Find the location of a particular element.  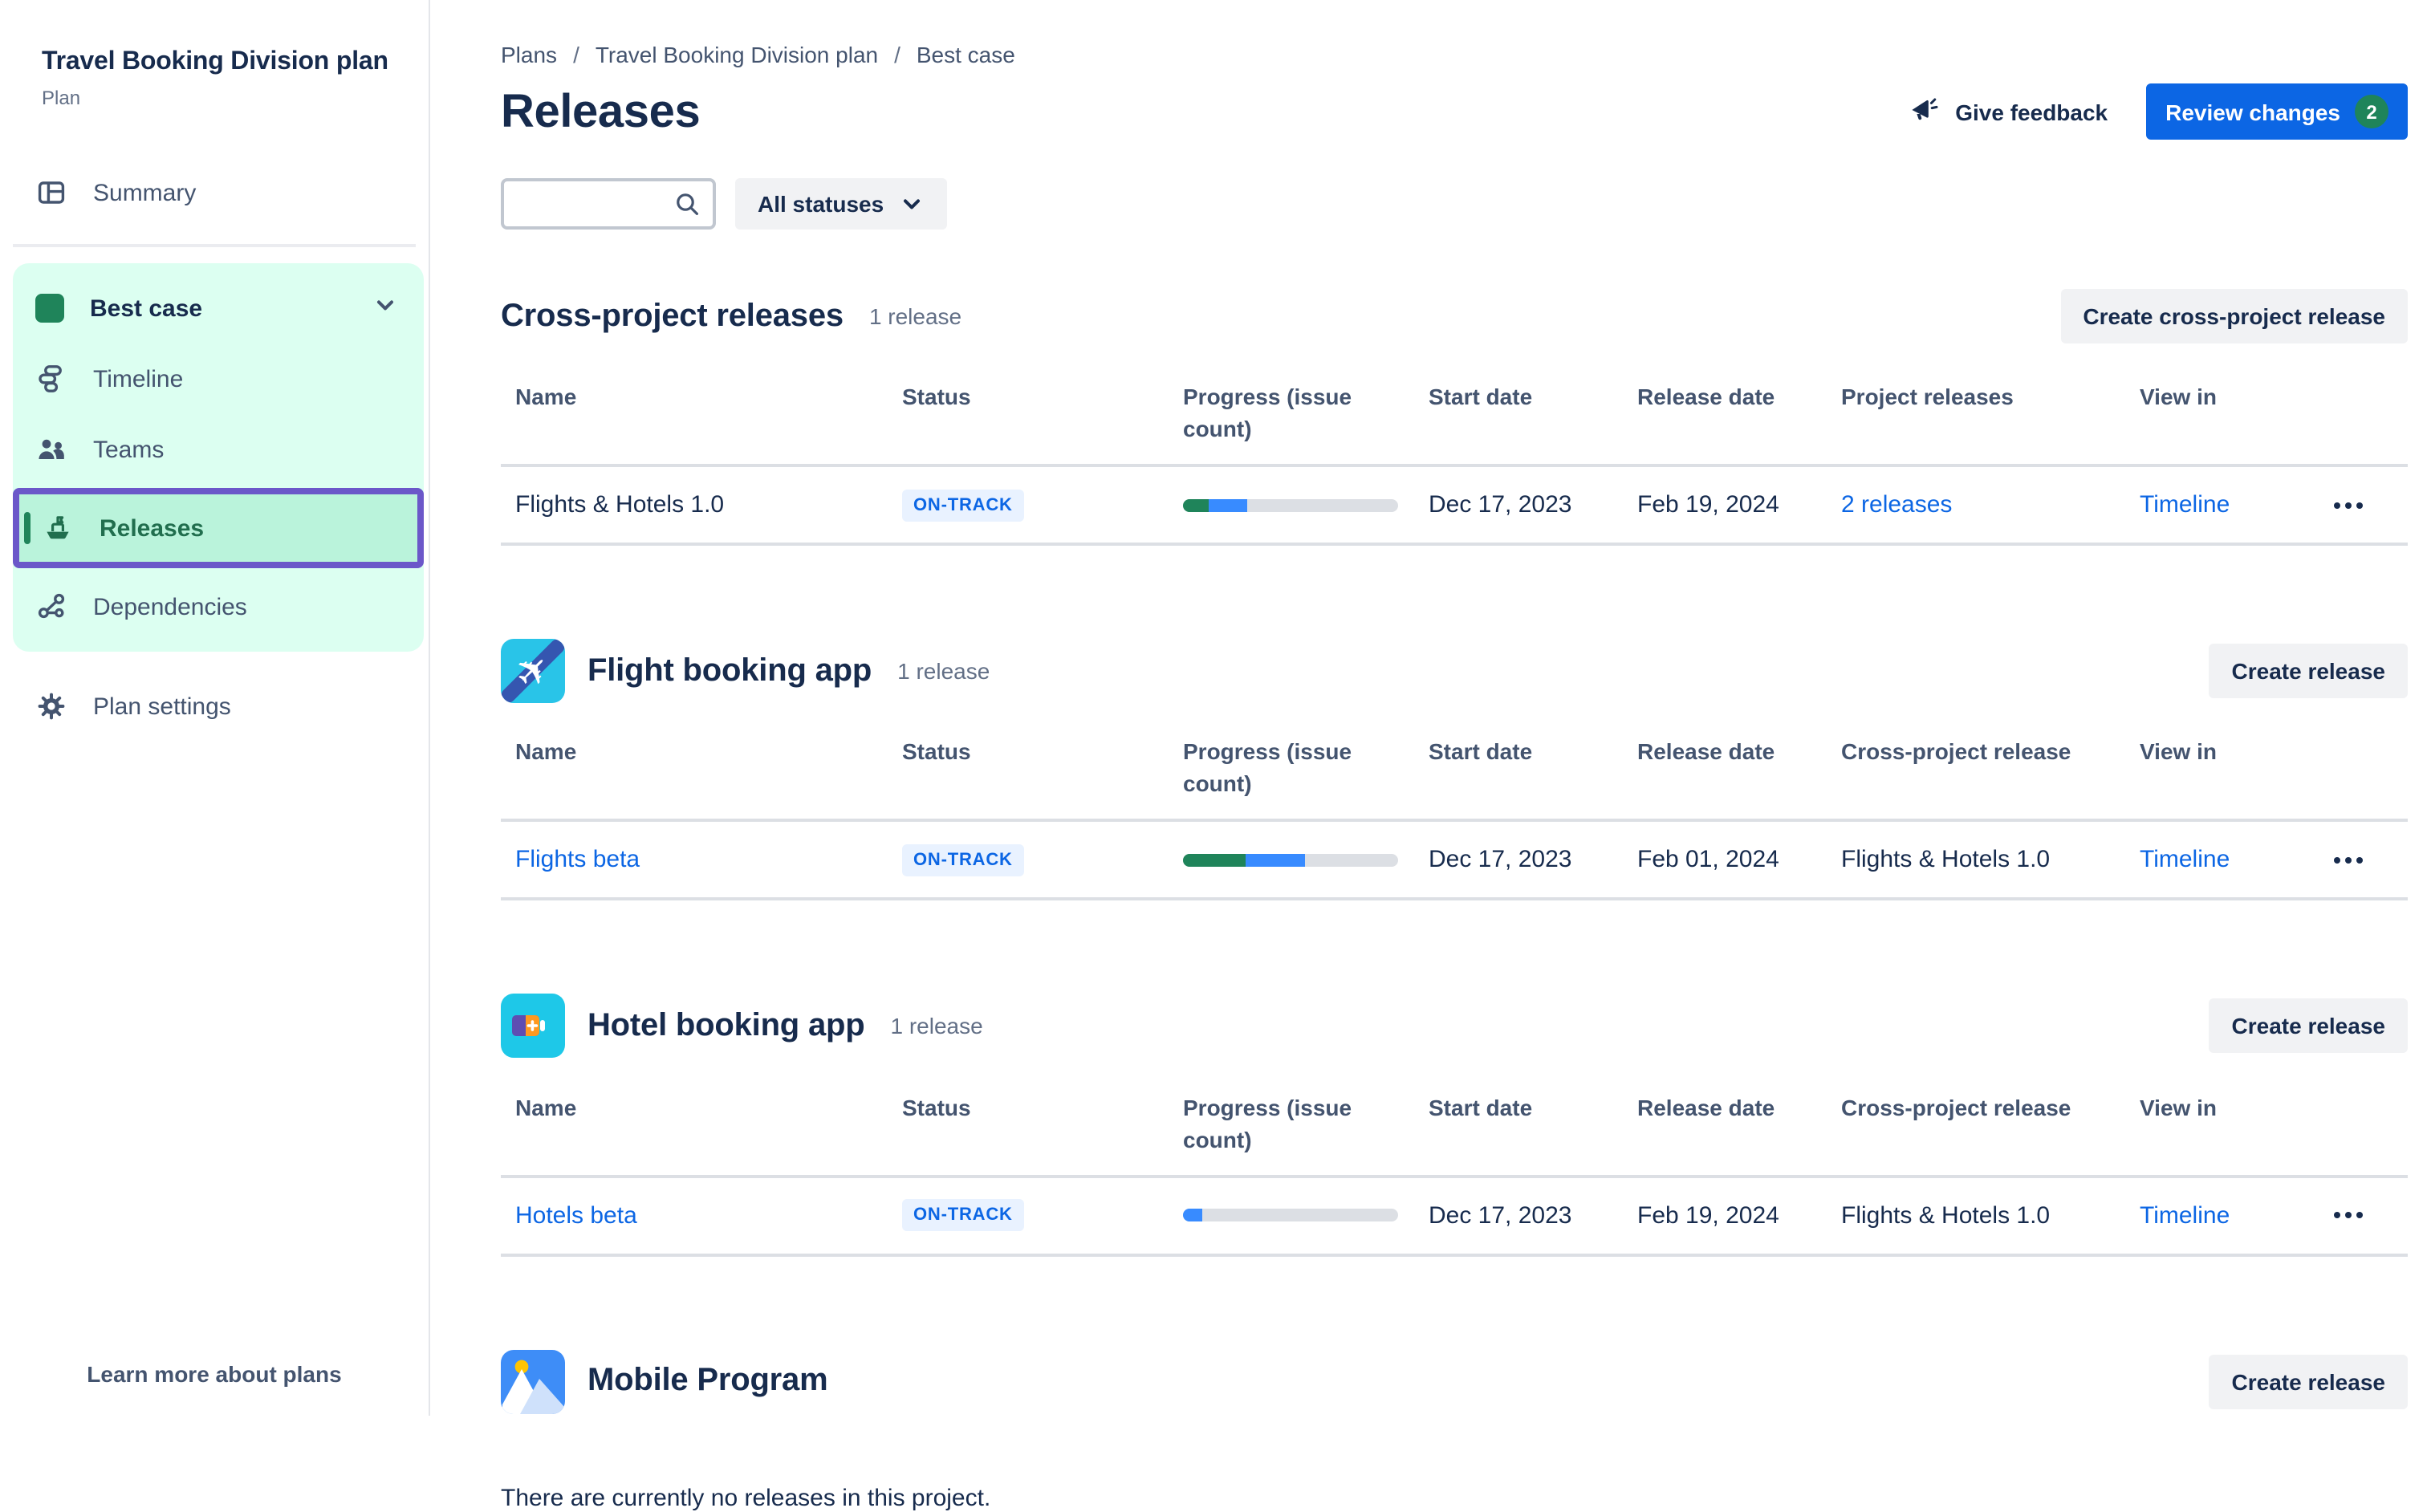

flight-project-icon: ✈ is located at coordinates (533, 671).